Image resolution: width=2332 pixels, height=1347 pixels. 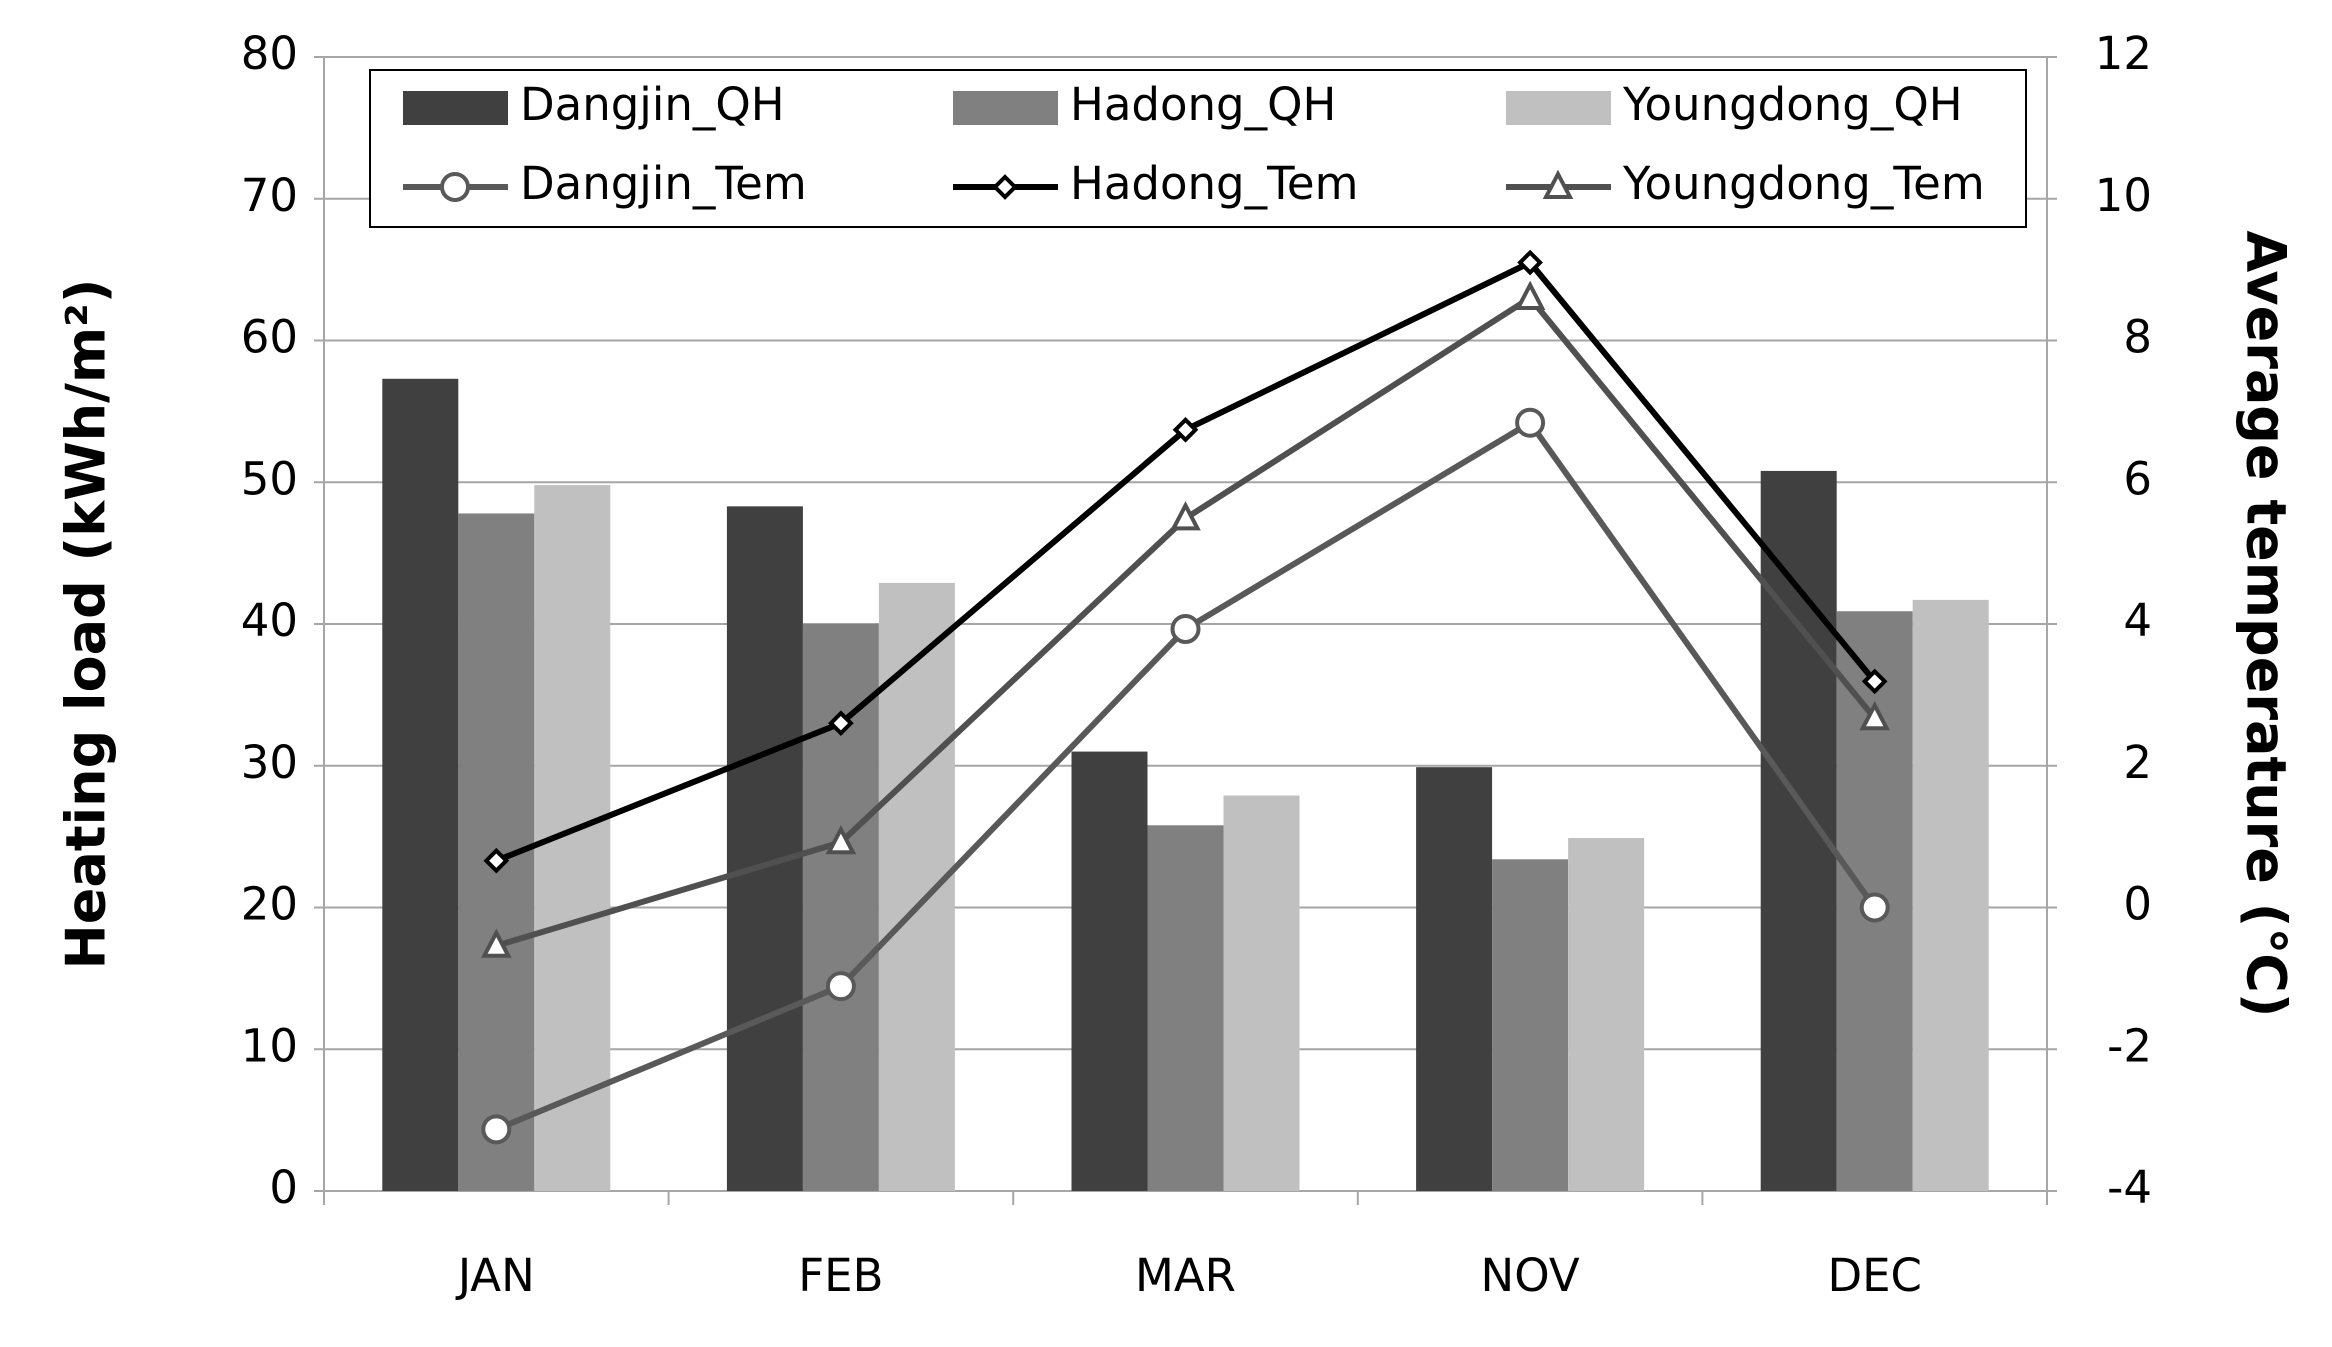 What do you see at coordinates (2137, 904) in the screenshot?
I see `y2-tick-label: 0` at bounding box center [2137, 904].